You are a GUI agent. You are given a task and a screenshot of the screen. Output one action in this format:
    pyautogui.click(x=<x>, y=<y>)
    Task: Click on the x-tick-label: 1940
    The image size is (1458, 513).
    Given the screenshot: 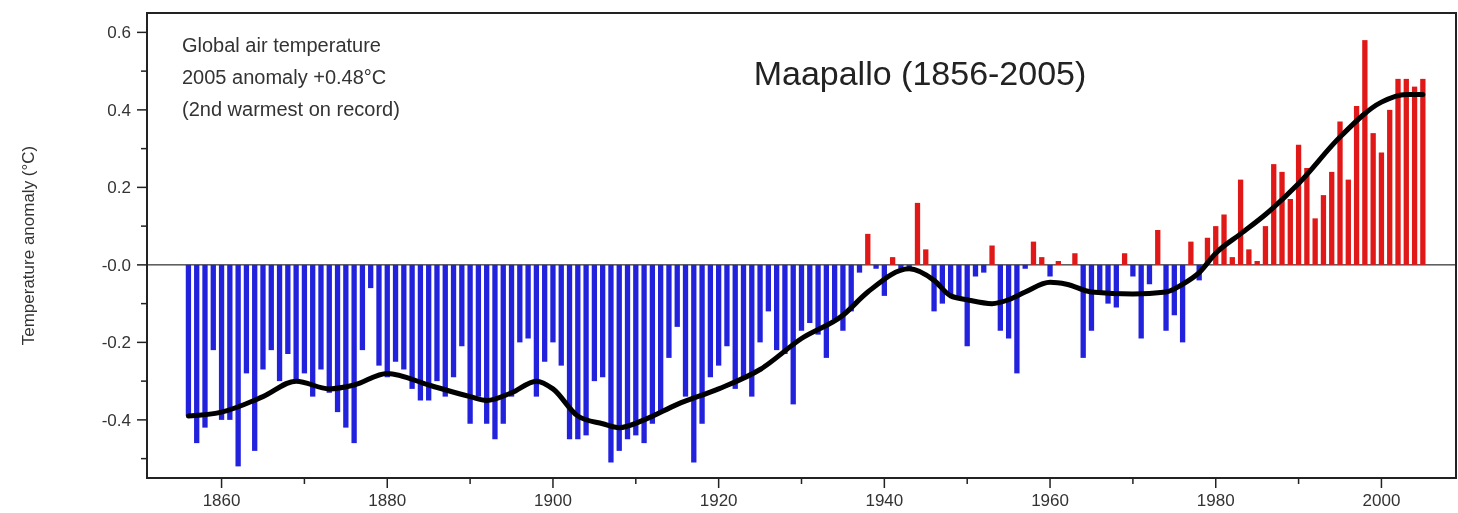 What is the action you would take?
    pyautogui.click(x=884, y=500)
    